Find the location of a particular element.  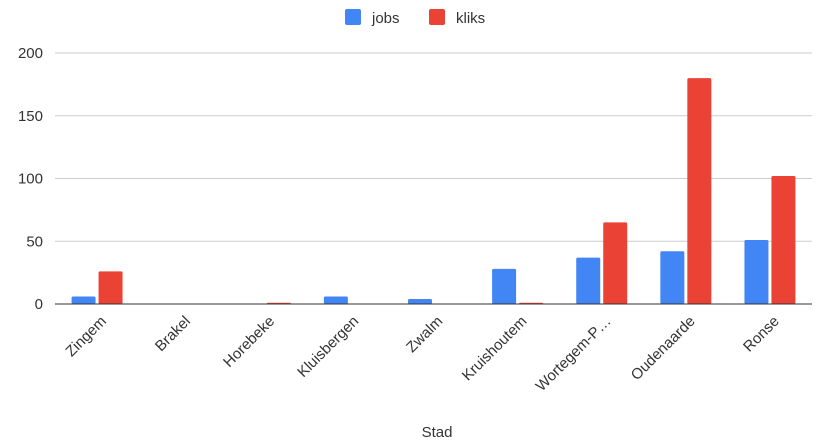

x-tick-label: Zwalm is located at coordinates (424, 334).